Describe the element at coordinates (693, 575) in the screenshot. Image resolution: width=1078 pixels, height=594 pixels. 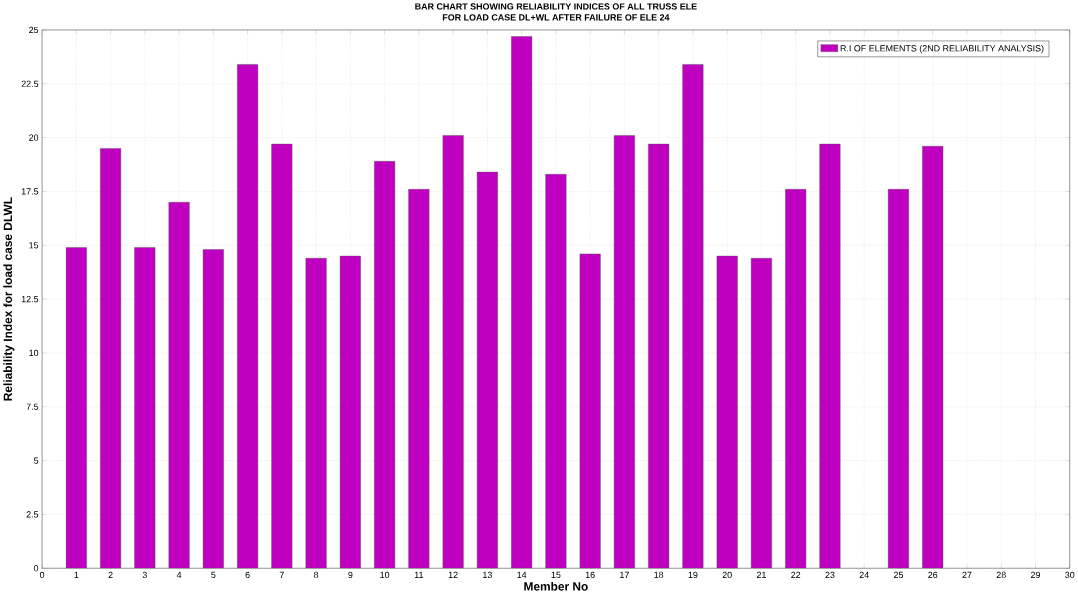
I see `x-tick-label: 19` at that location.